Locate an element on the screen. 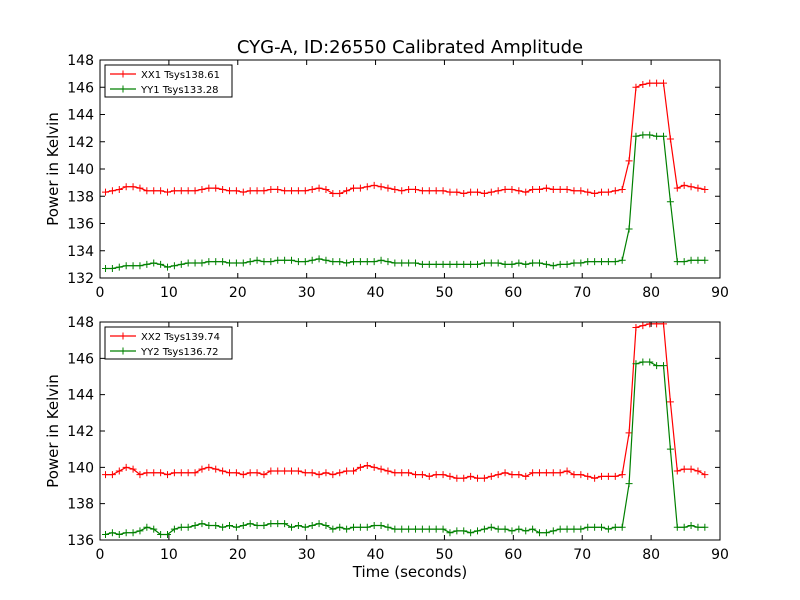 The height and width of the screenshot is (600, 800). x-tick-label: 90 is located at coordinates (720, 293).